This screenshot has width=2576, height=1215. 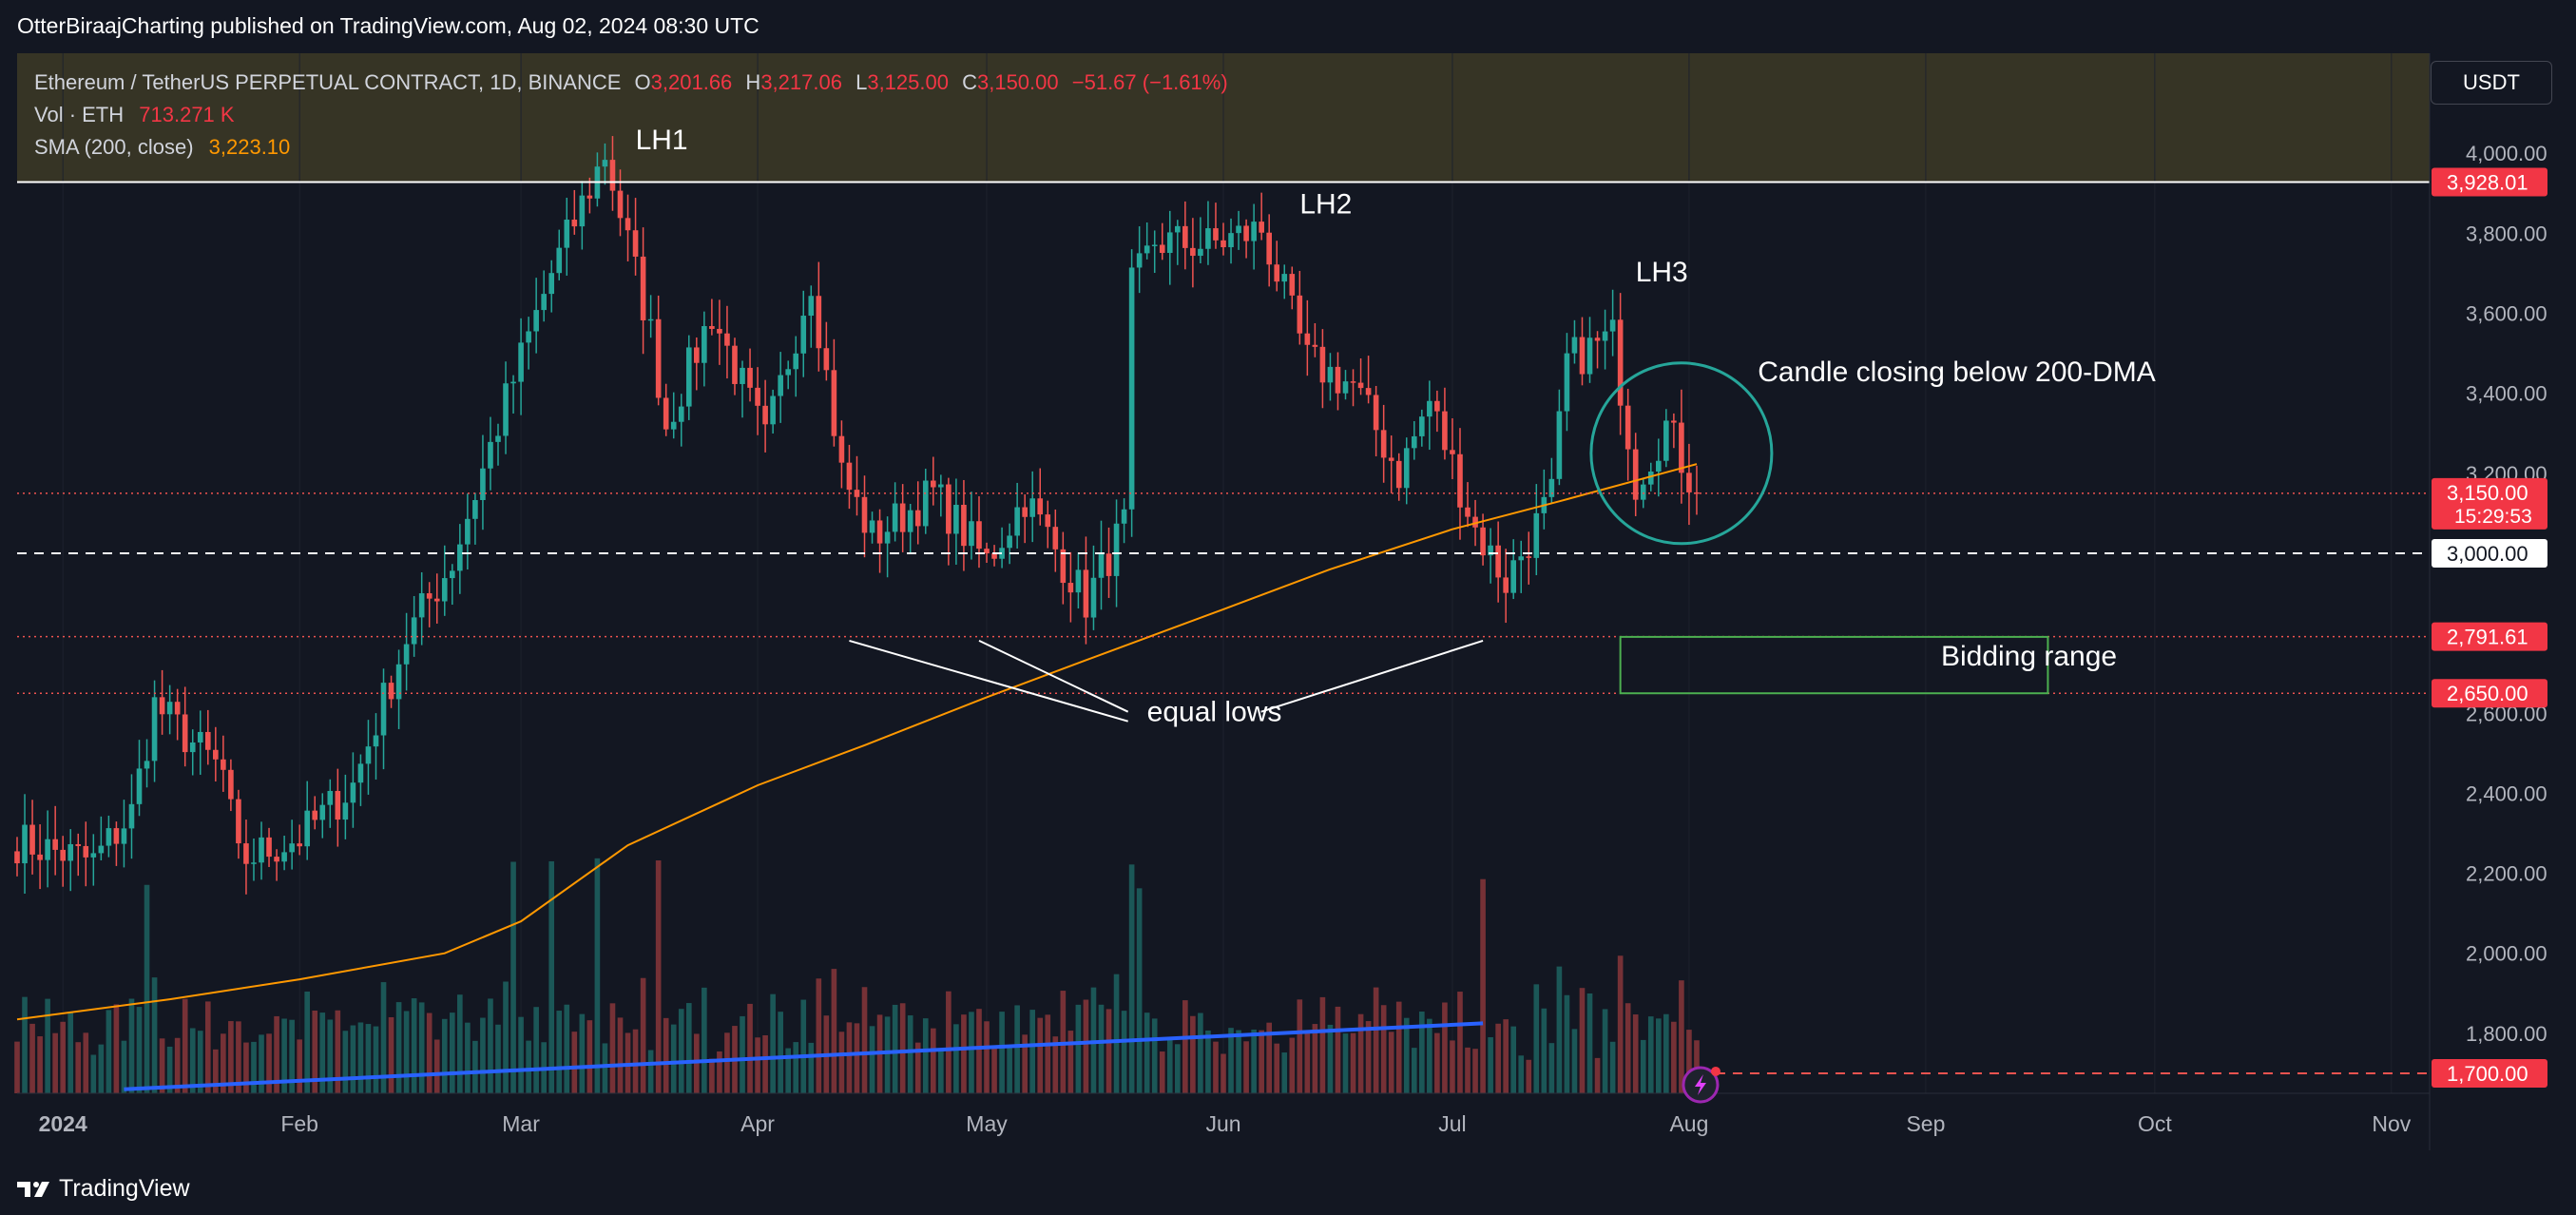 I want to click on x-tick-label: May, so click(x=987, y=1123).